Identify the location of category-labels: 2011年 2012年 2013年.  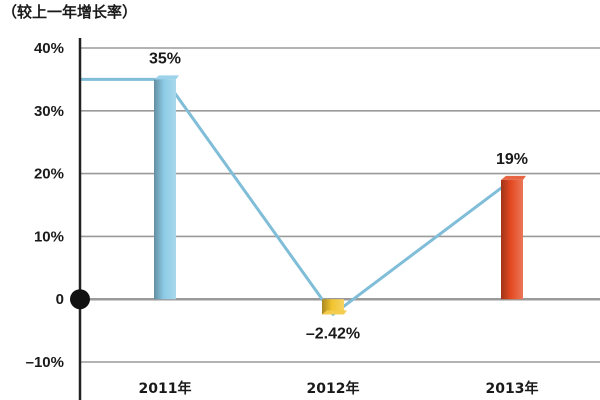
(339, 388).